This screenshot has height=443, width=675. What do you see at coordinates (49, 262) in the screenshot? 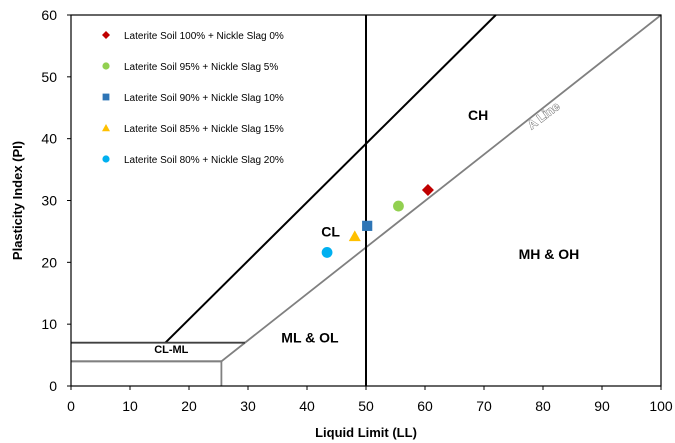
I see `y-tick-label: 20` at bounding box center [49, 262].